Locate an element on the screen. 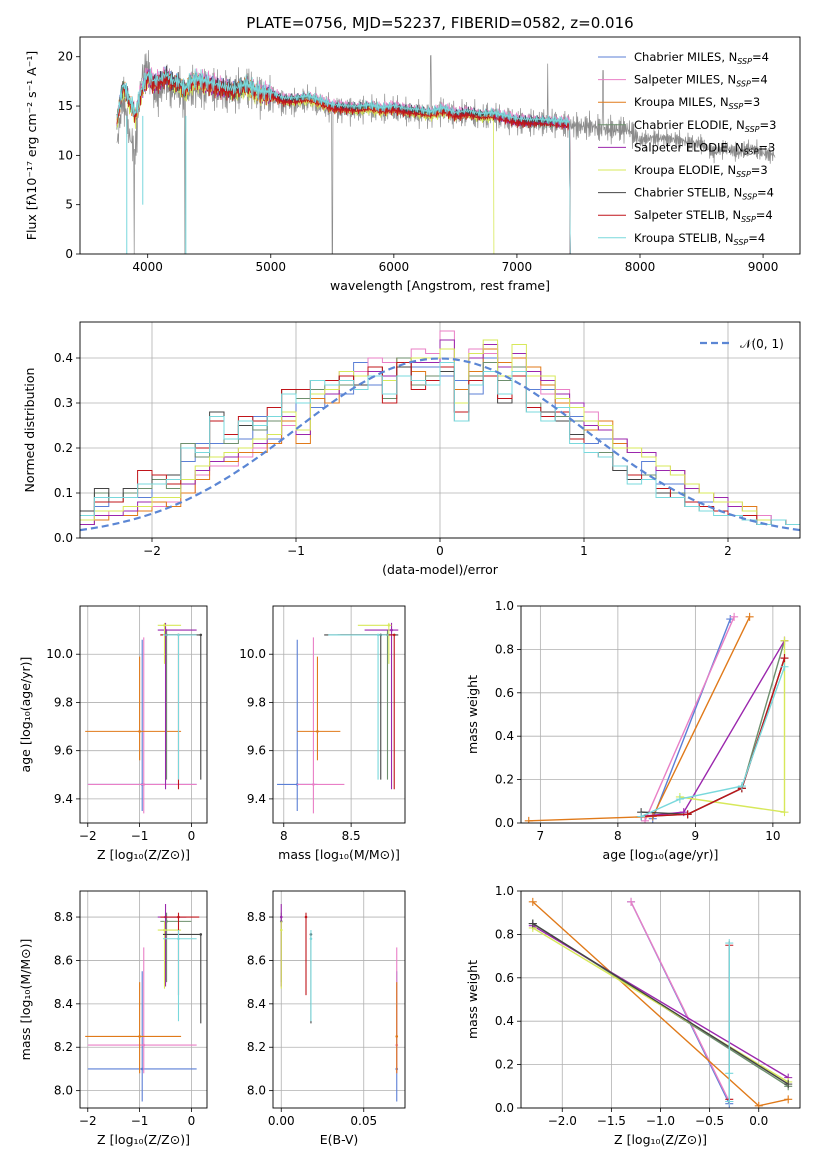 Image resolution: width=819 pixels, height=1170 pixels. legend-entry: 𝒩(0, 1) is located at coordinates (762, 344).